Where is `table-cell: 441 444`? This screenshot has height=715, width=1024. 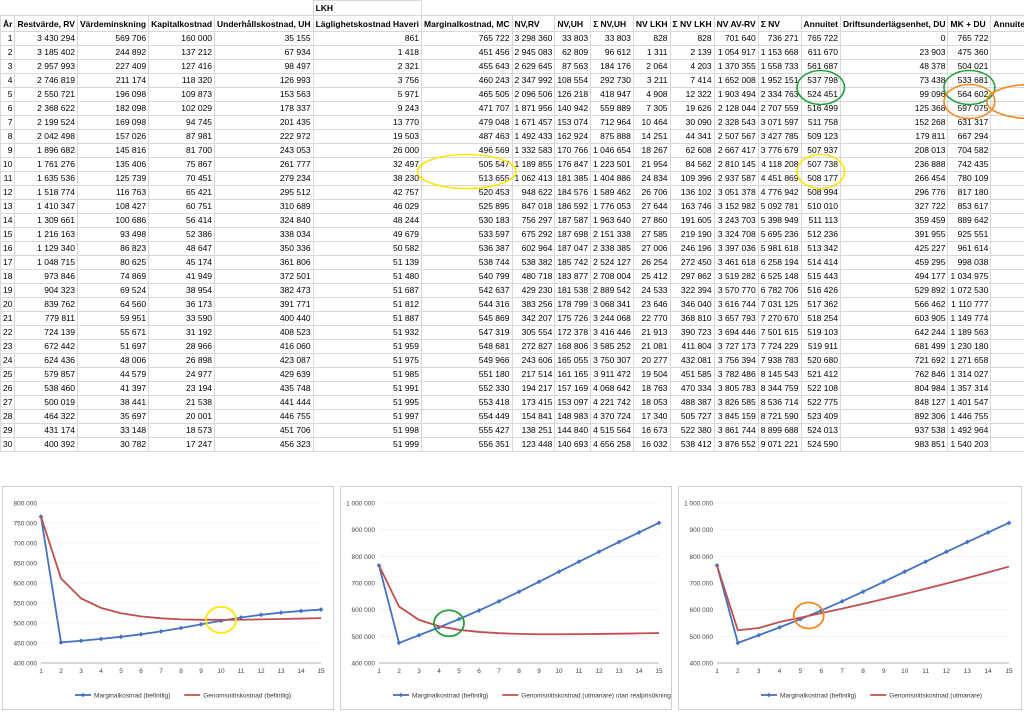 table-cell: 441 444 is located at coordinates (264, 402).